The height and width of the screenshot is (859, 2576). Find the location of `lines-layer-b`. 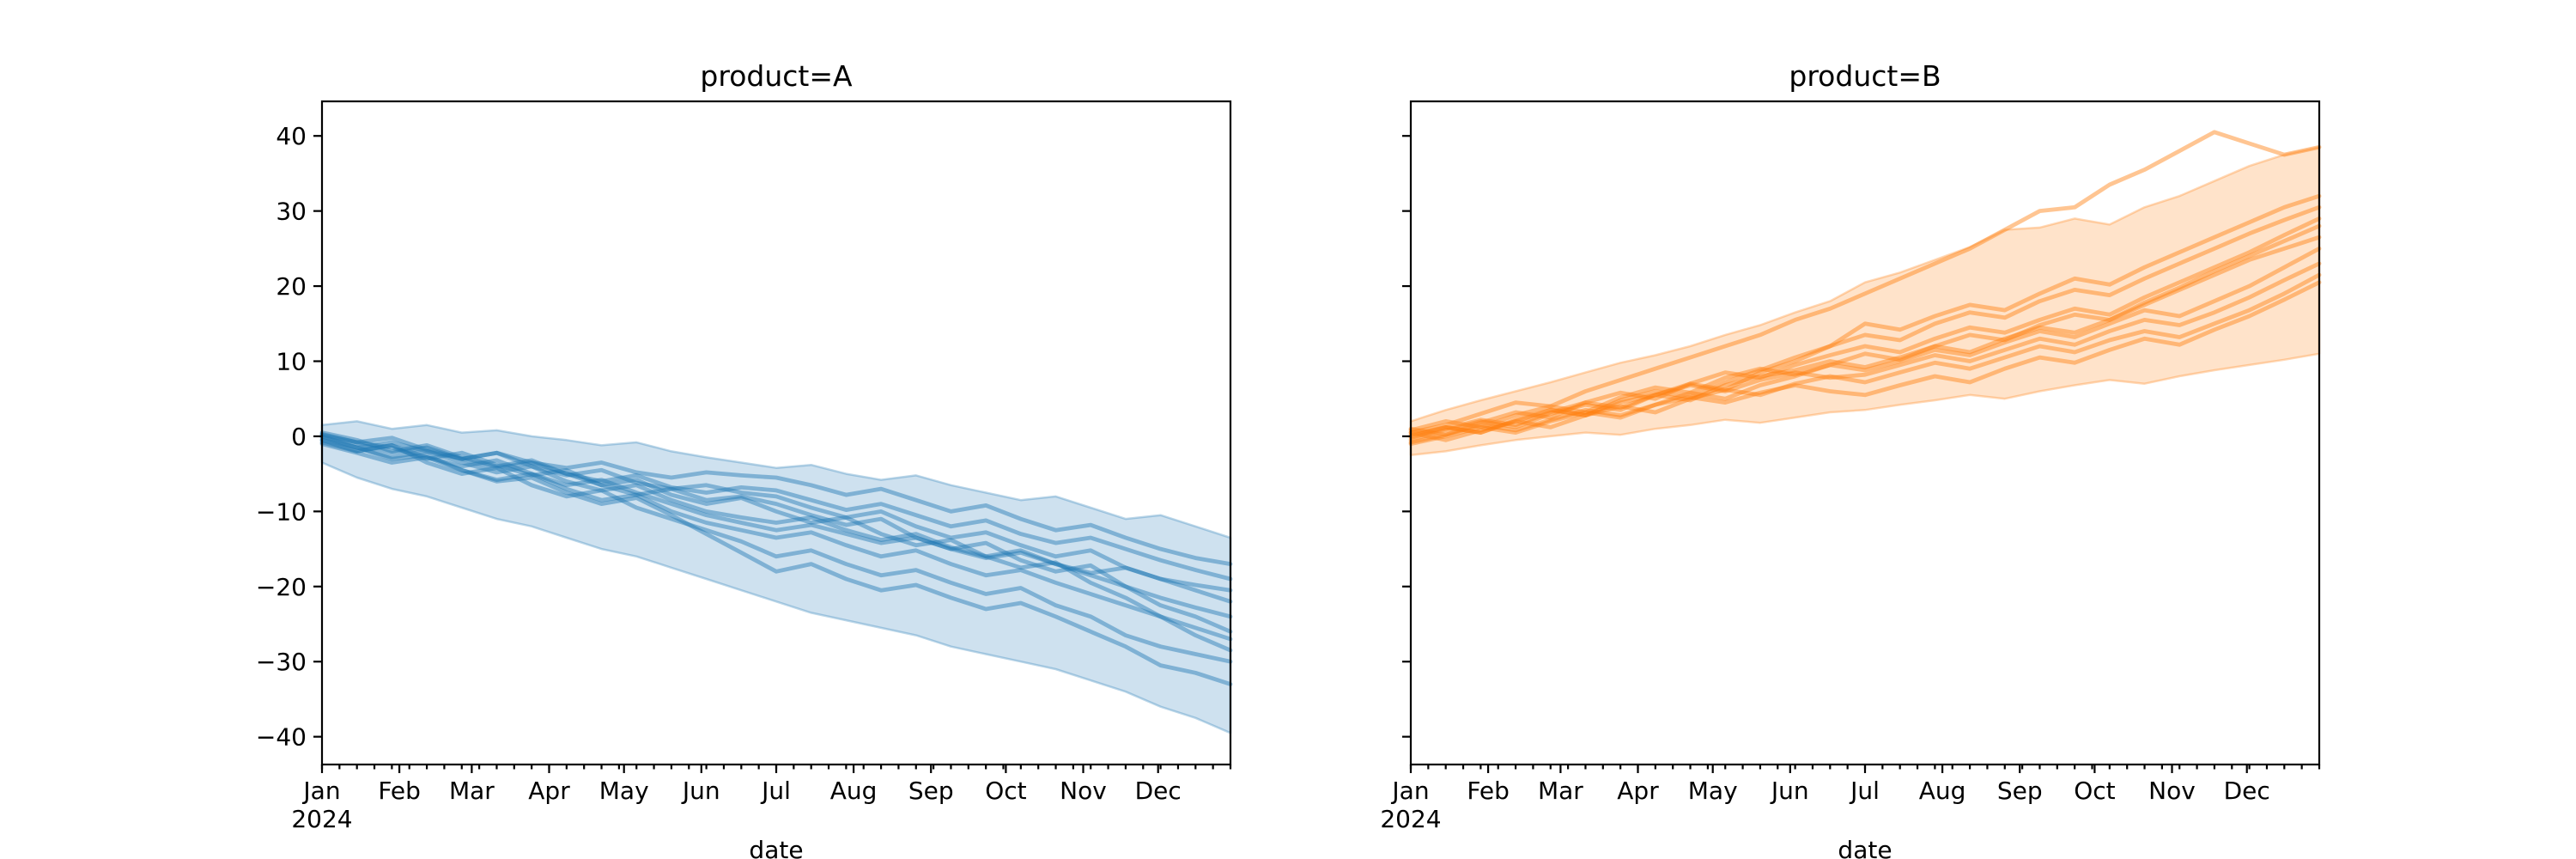

lines-layer-b is located at coordinates (1865, 288).